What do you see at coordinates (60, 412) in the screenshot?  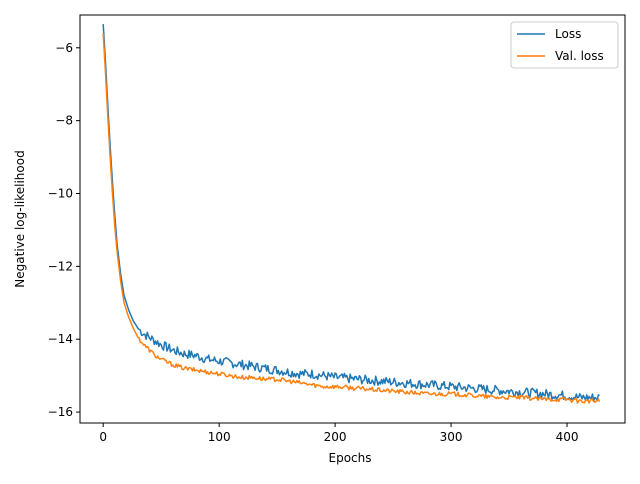 I see `y-tick-label: −16` at bounding box center [60, 412].